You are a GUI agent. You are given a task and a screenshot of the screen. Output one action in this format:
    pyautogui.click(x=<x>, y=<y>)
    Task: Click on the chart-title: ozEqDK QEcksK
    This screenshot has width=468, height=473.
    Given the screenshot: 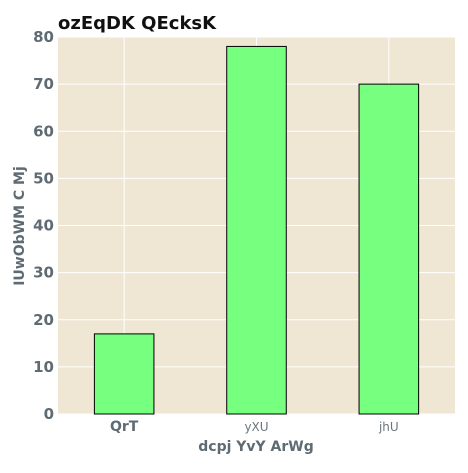 What is the action you would take?
    pyautogui.click(x=137, y=23)
    